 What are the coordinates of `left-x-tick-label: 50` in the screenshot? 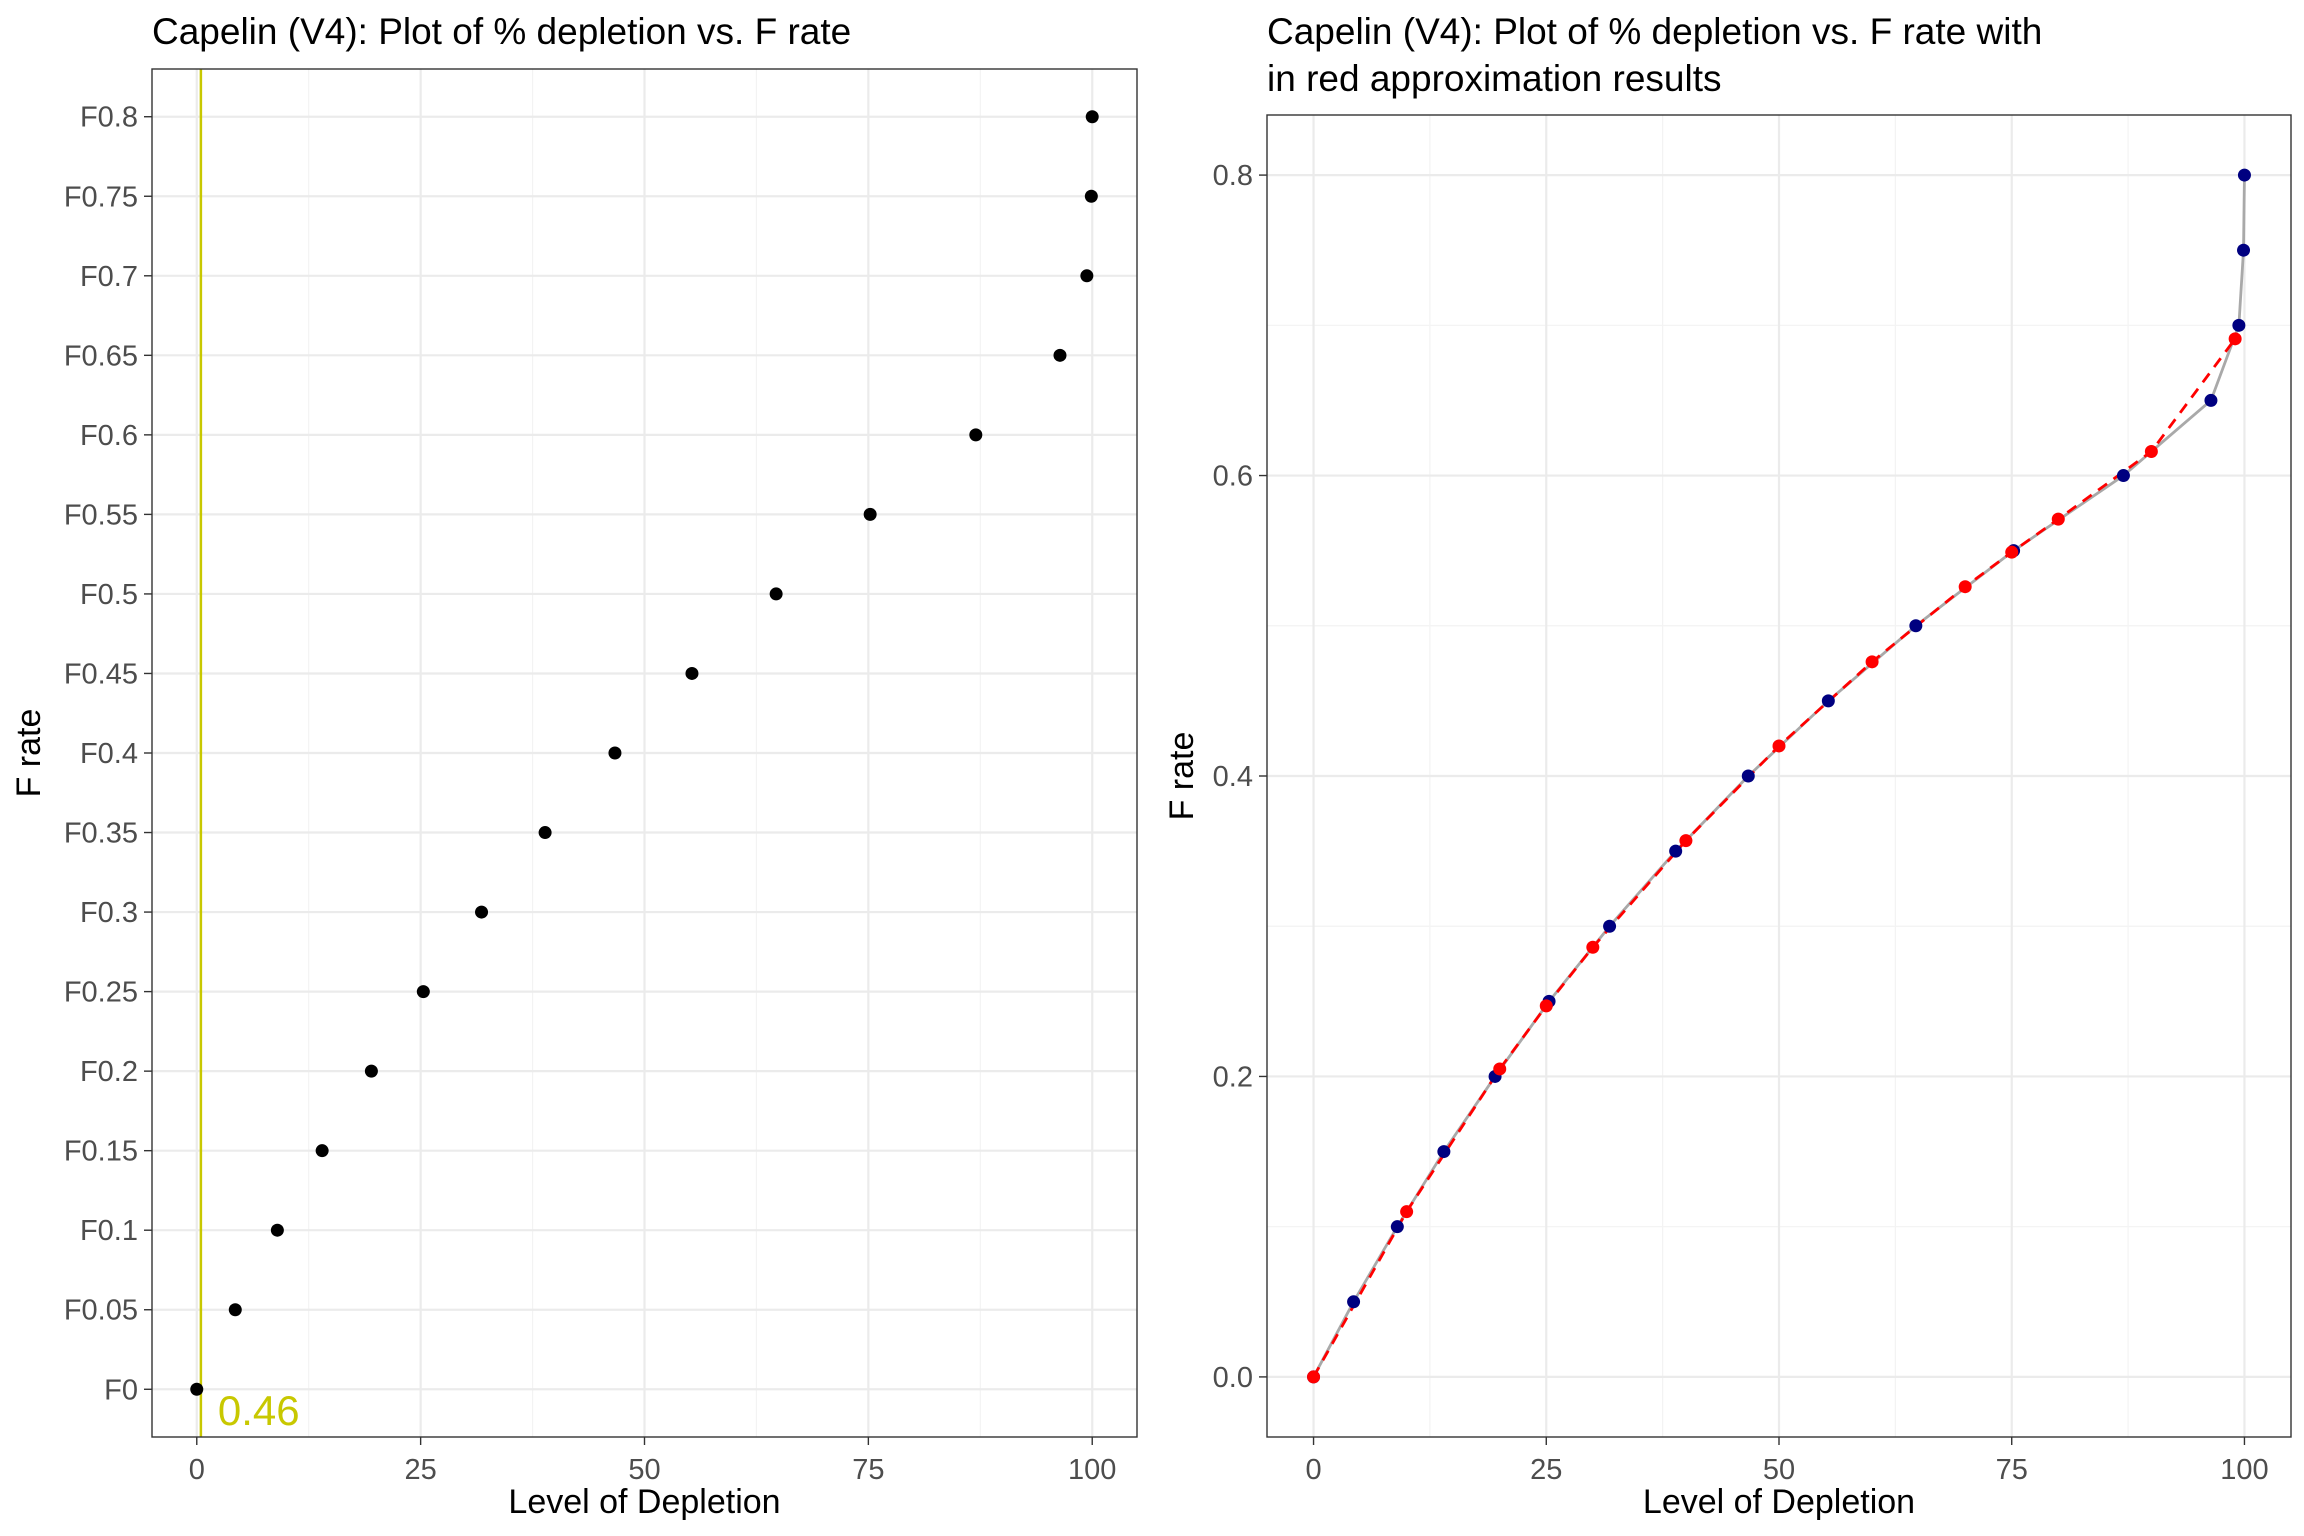 It's located at (644, 1470).